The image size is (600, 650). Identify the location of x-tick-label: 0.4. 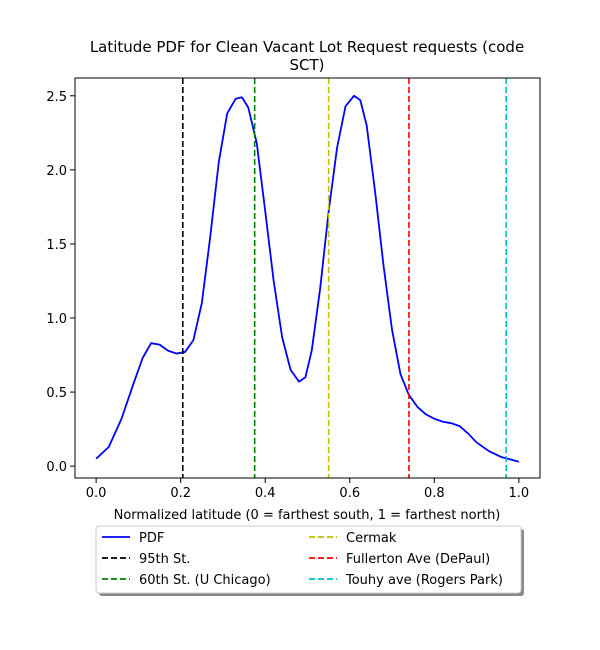
(265, 493).